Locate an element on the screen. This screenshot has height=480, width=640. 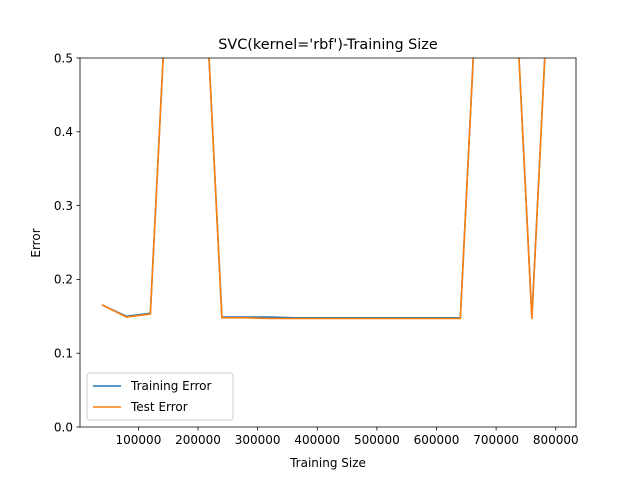
x-tick-label: 800000 is located at coordinates (556, 440).